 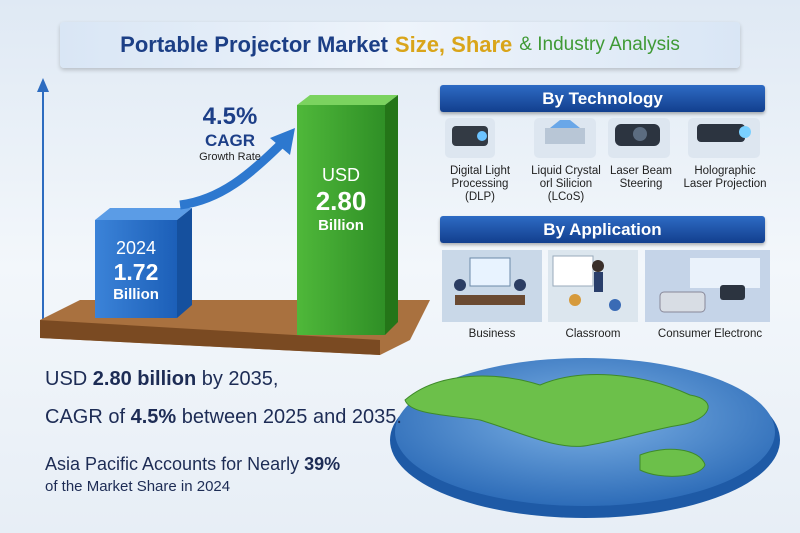 What do you see at coordinates (566, 184) in the screenshot?
I see `tech-label: Liquid Crystal orl Silicion (LCoS)` at bounding box center [566, 184].